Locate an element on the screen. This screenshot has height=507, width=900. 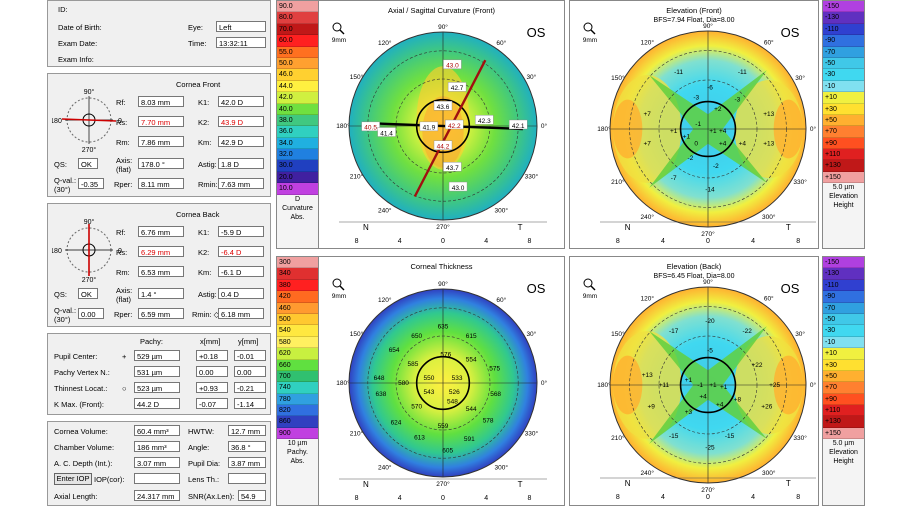
pachy-row-y: -1.14 is located at coordinates (250, 403).